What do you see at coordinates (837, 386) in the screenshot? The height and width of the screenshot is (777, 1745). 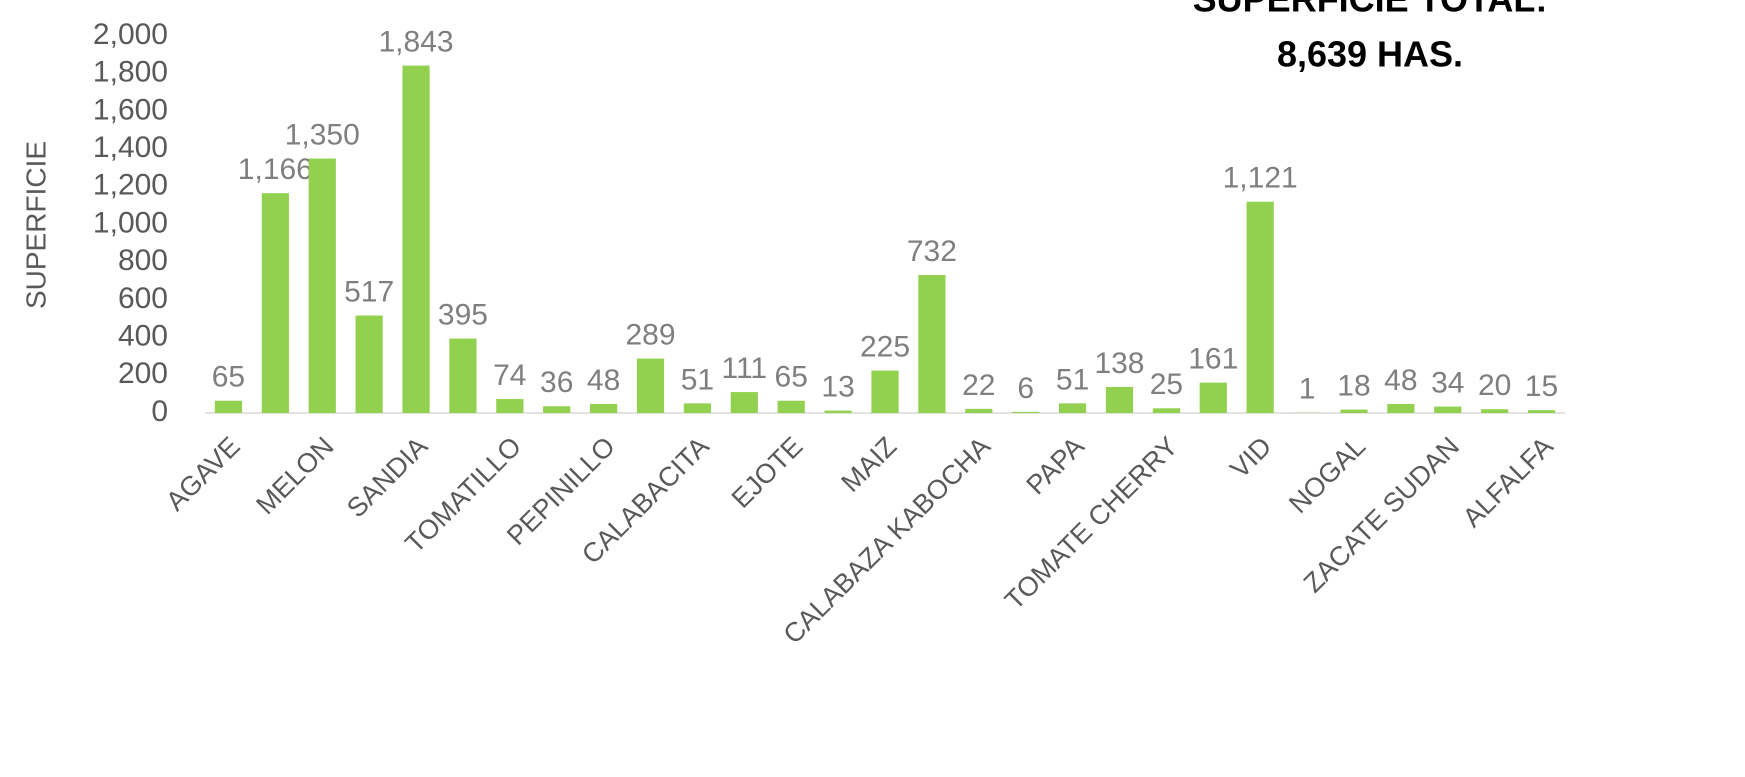 I see `value-label: 13` at bounding box center [837, 386].